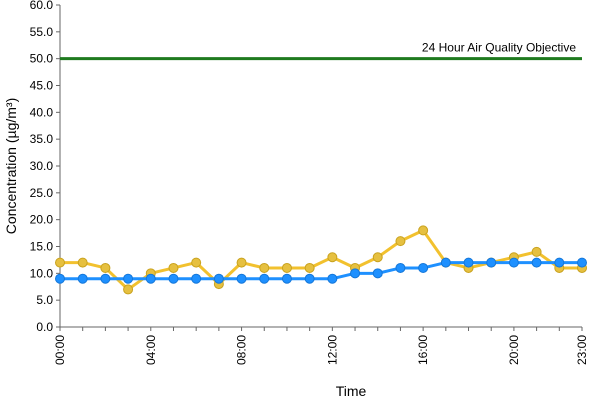 This screenshot has width=600, height=400. I want to click on y-tick-label: 15.0, so click(42, 247).